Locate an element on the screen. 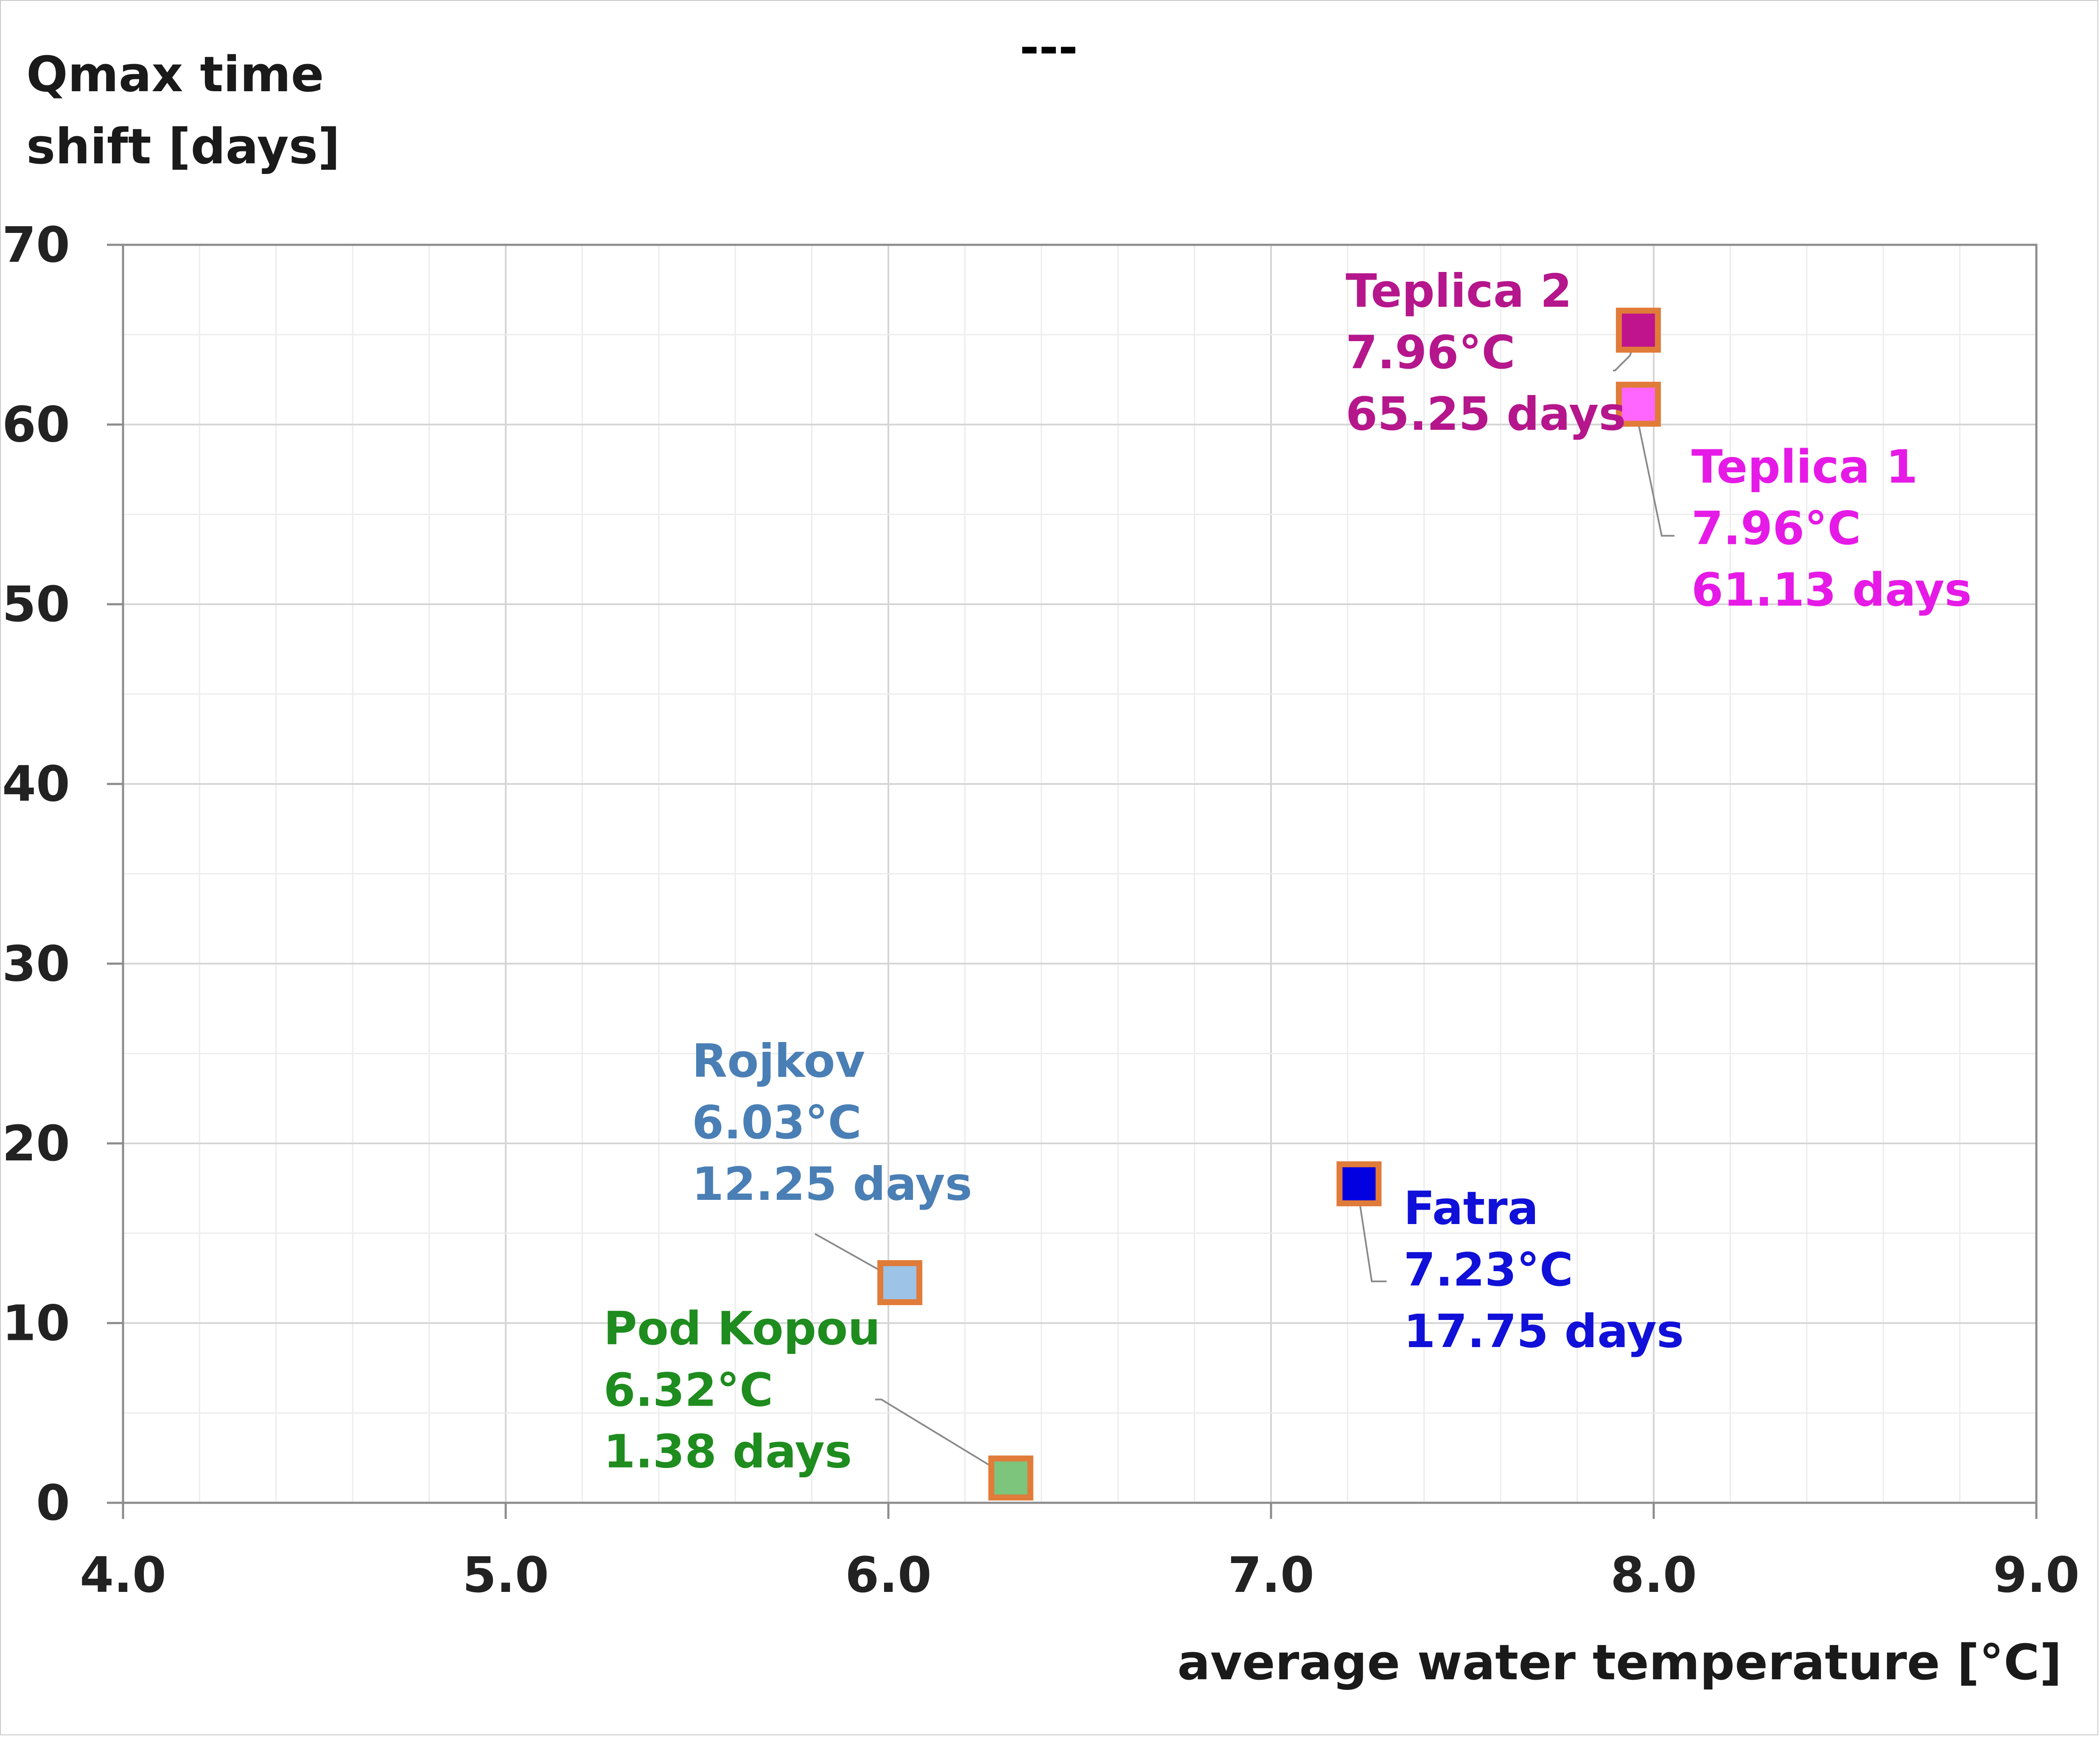 This screenshot has height=1737, width=2100. data-point-label: Teplica 2 is located at coordinates (1459, 291).